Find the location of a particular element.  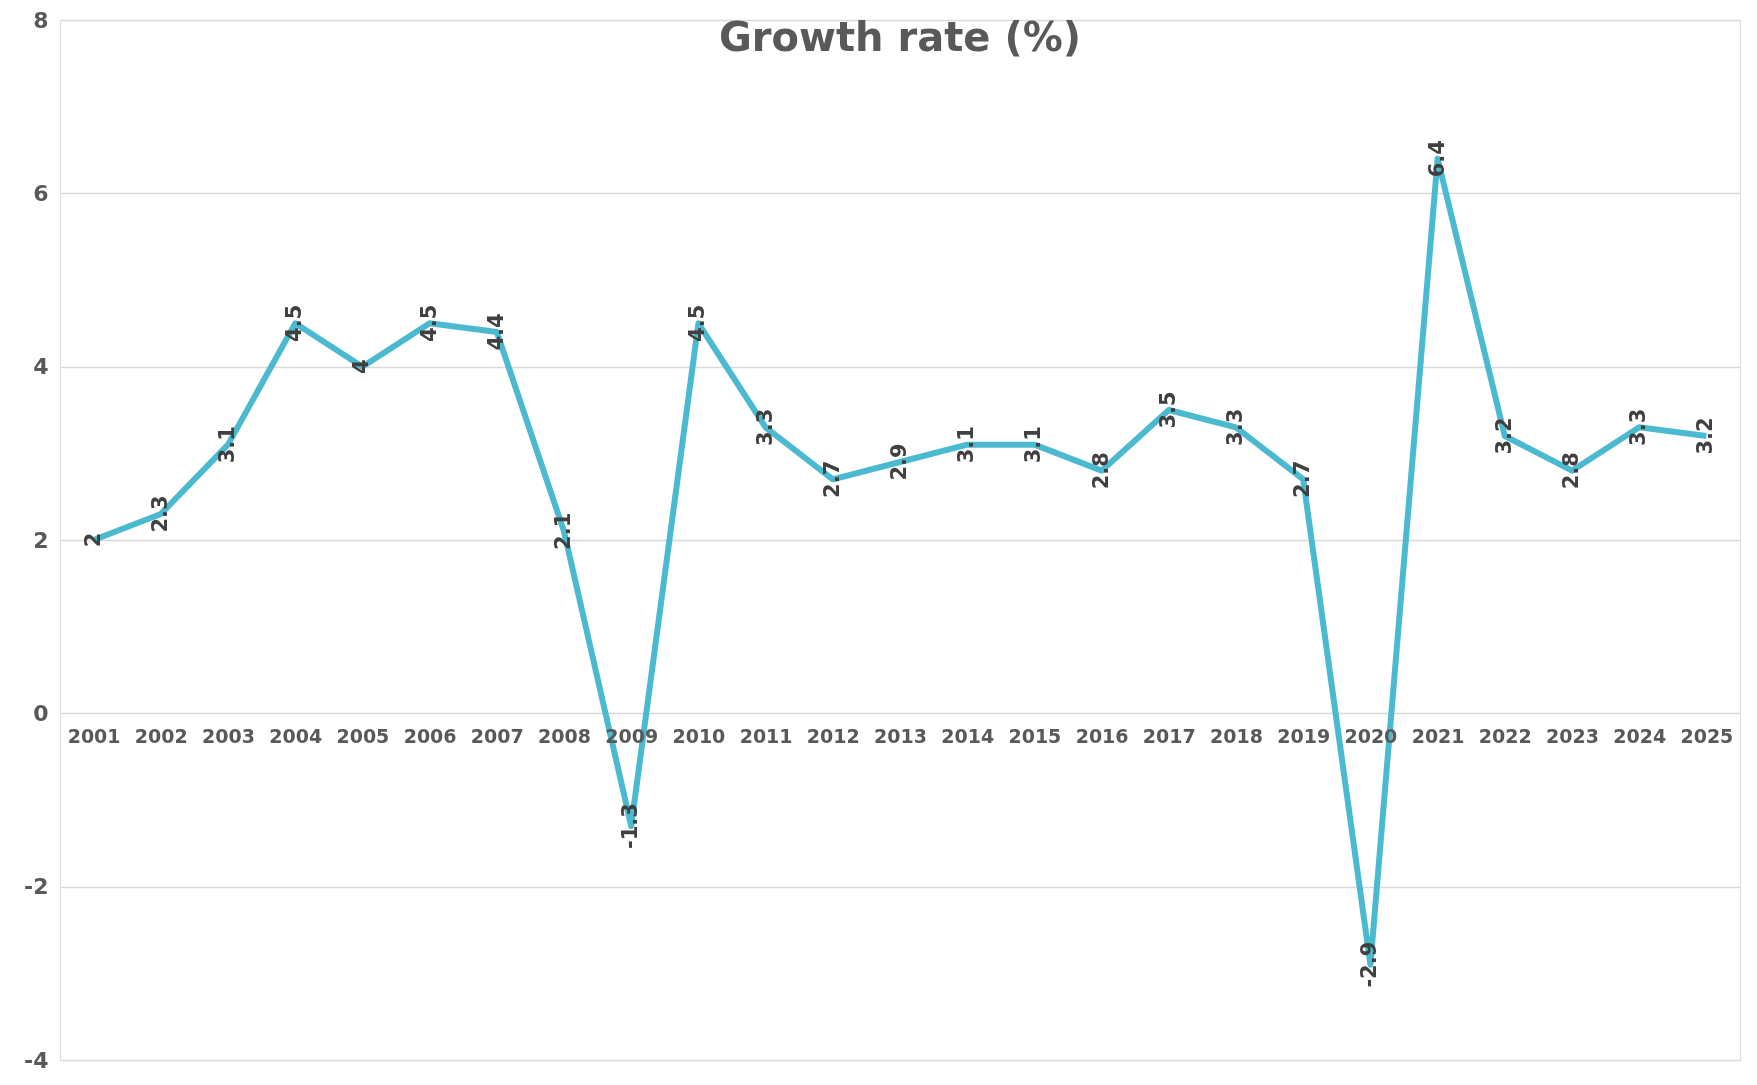

y-tick-label: 8 is located at coordinates (41, 20).